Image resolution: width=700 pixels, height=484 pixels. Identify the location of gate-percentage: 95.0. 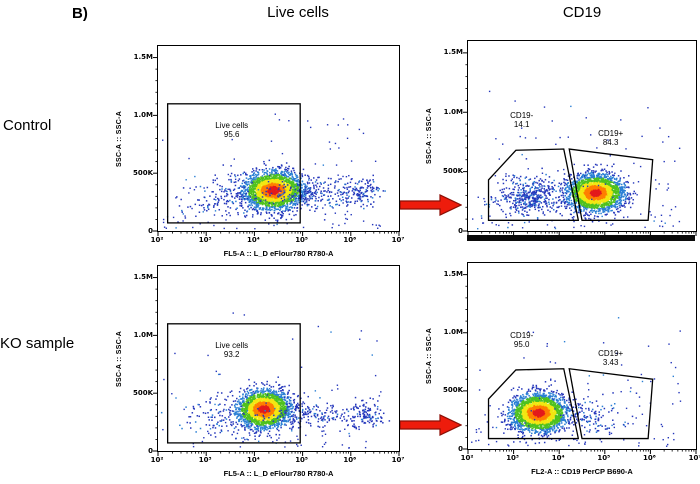
(521, 345).